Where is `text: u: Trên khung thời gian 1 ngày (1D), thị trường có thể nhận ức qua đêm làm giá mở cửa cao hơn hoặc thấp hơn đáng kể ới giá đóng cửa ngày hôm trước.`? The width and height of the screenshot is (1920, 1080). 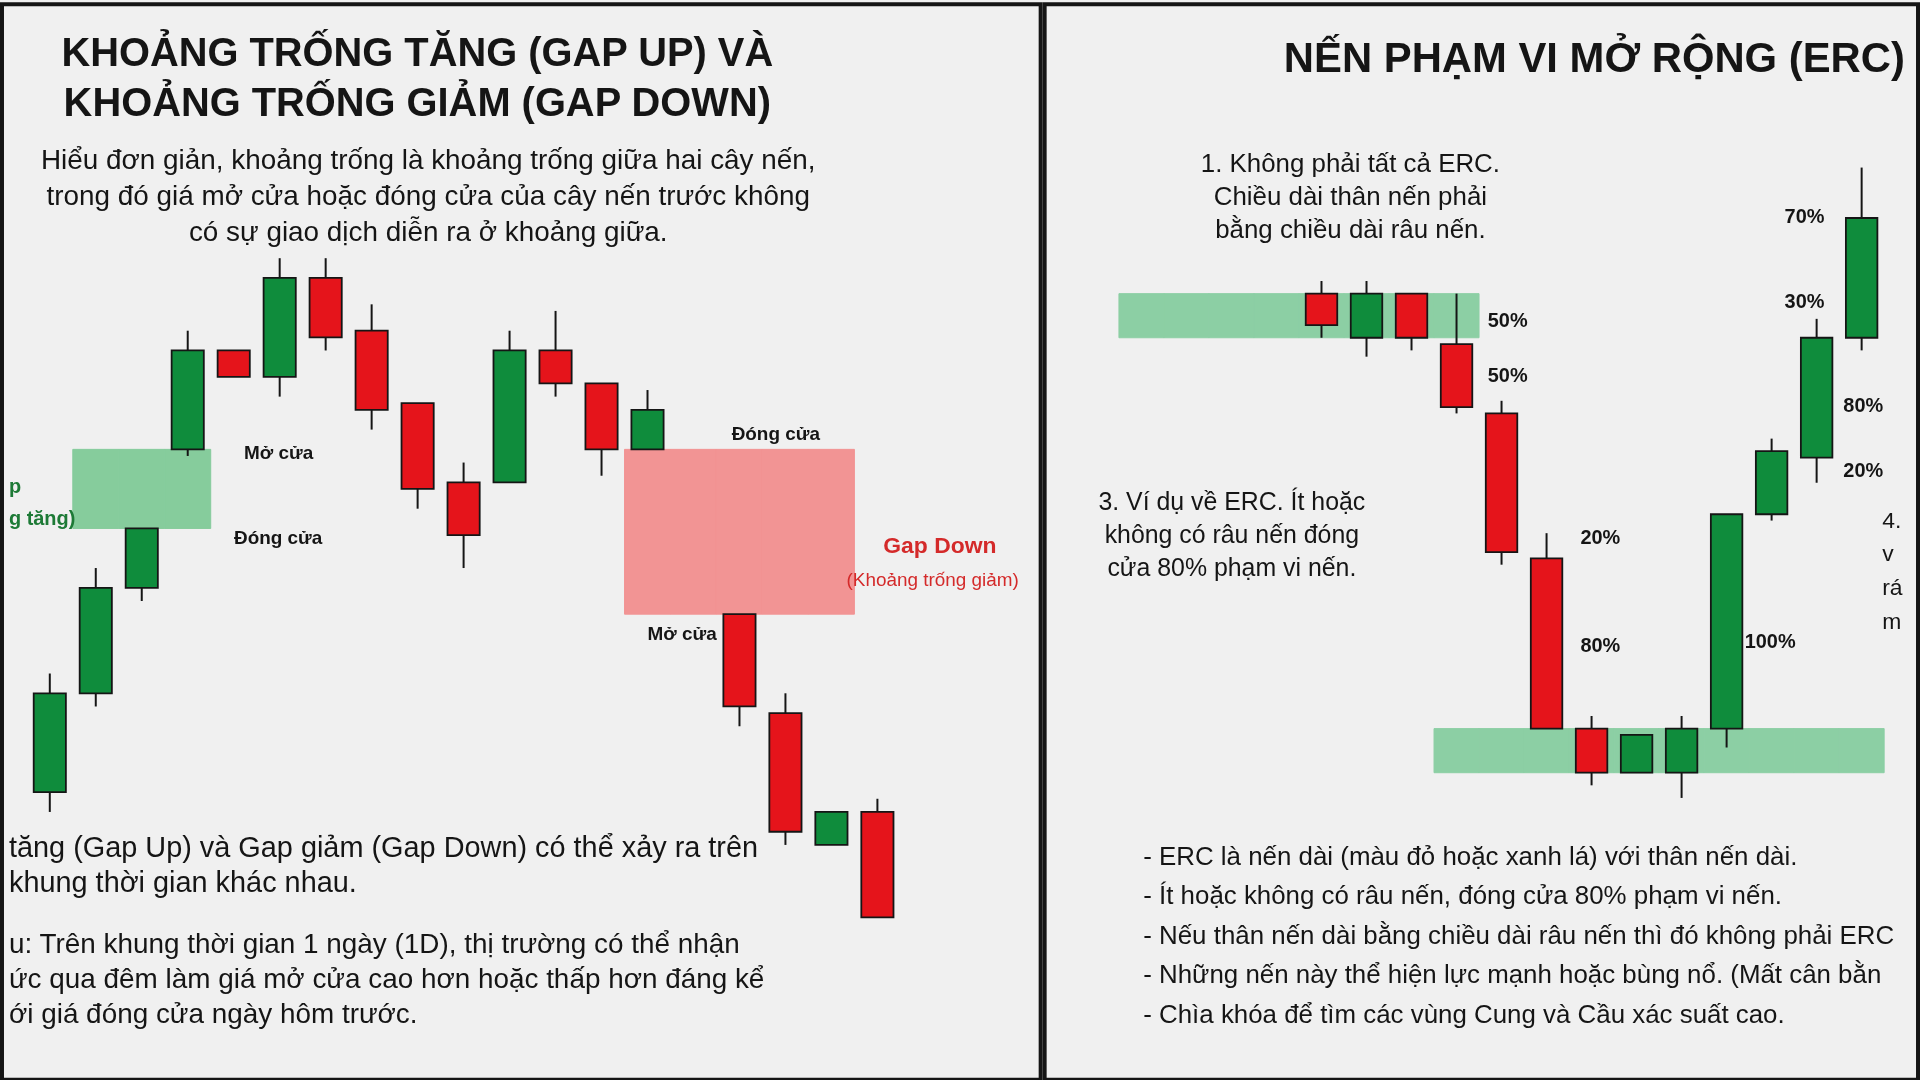 text: u: Trên khung thời gian 1 ngày (1D), thị trường có thể nhận ức qua đêm làm giá mở cửa cao hơn hoặc thấp hơn đáng kể ới giá đóng cửa ngày hôm trước. is located at coordinates (386, 978).